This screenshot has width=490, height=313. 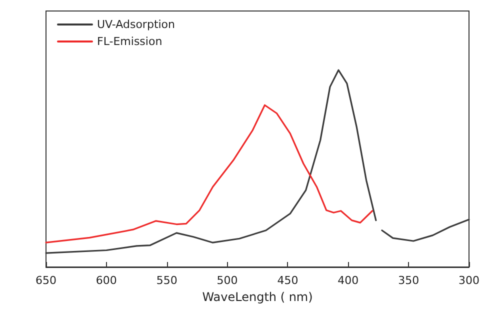 What do you see at coordinates (167, 280) in the screenshot?
I see `x-tick-label: 550` at bounding box center [167, 280].